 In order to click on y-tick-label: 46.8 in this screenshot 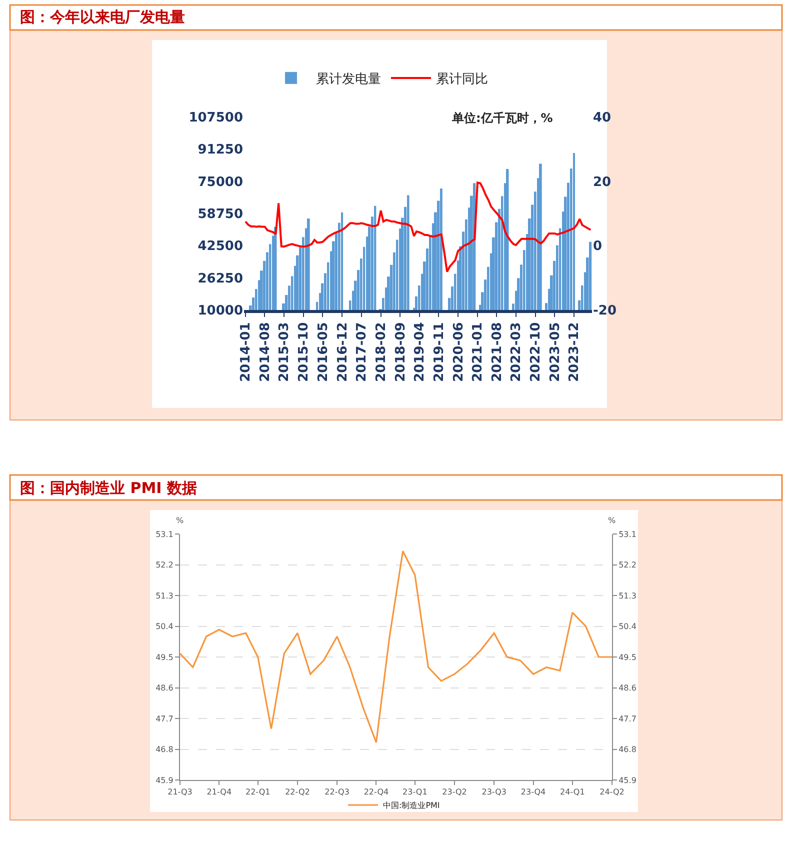, I will do `click(165, 749)`.